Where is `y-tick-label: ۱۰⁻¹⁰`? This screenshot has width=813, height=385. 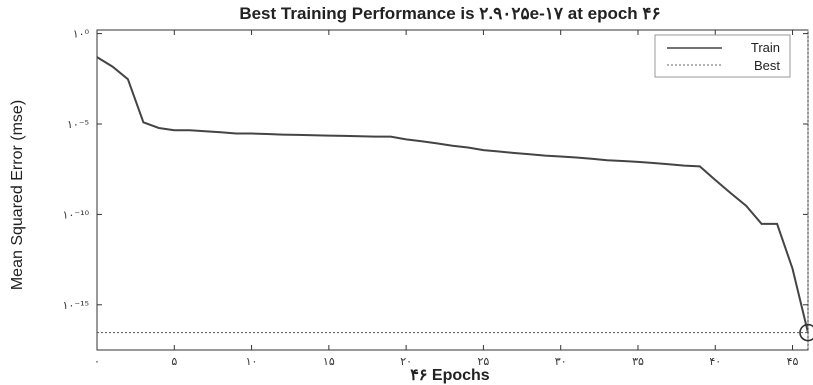 y-tick-label: ۱۰⁻¹⁰ is located at coordinates (76, 214).